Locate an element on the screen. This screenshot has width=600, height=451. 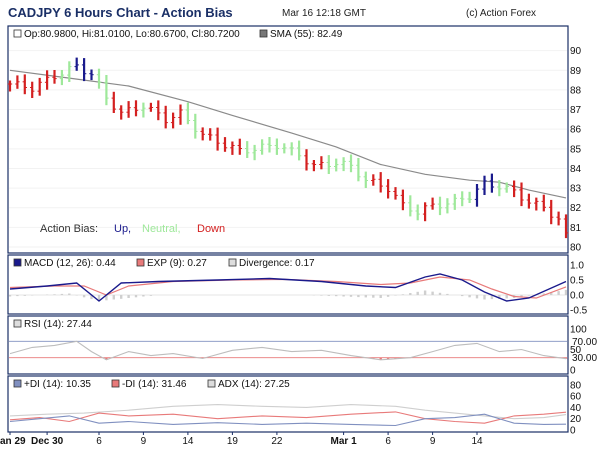
action-bias-up: Up, is located at coordinates (122, 229).